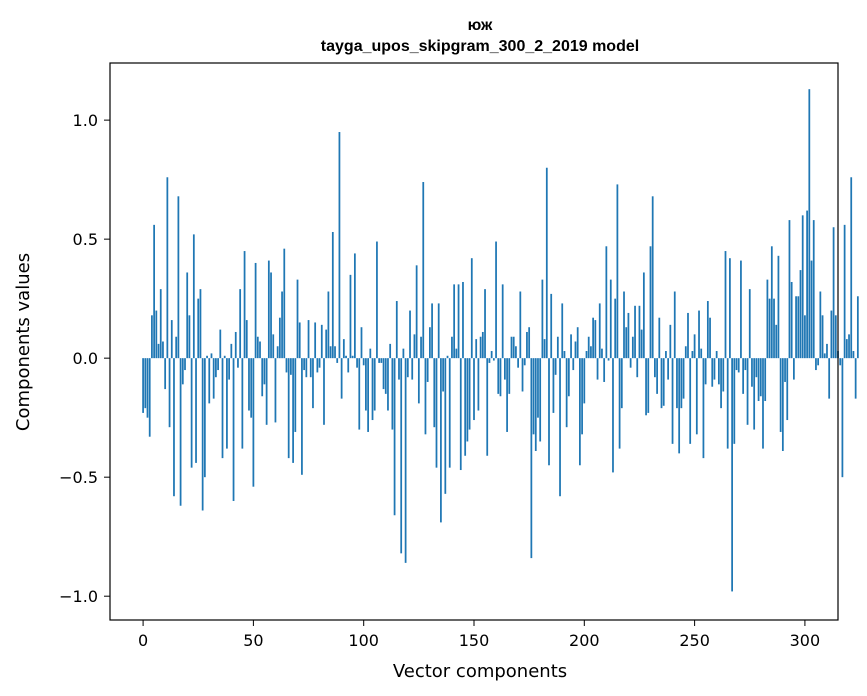 The image size is (867, 696). Describe the element at coordinates (253, 640) in the screenshot. I see `x-tick-label-1: 50` at that location.